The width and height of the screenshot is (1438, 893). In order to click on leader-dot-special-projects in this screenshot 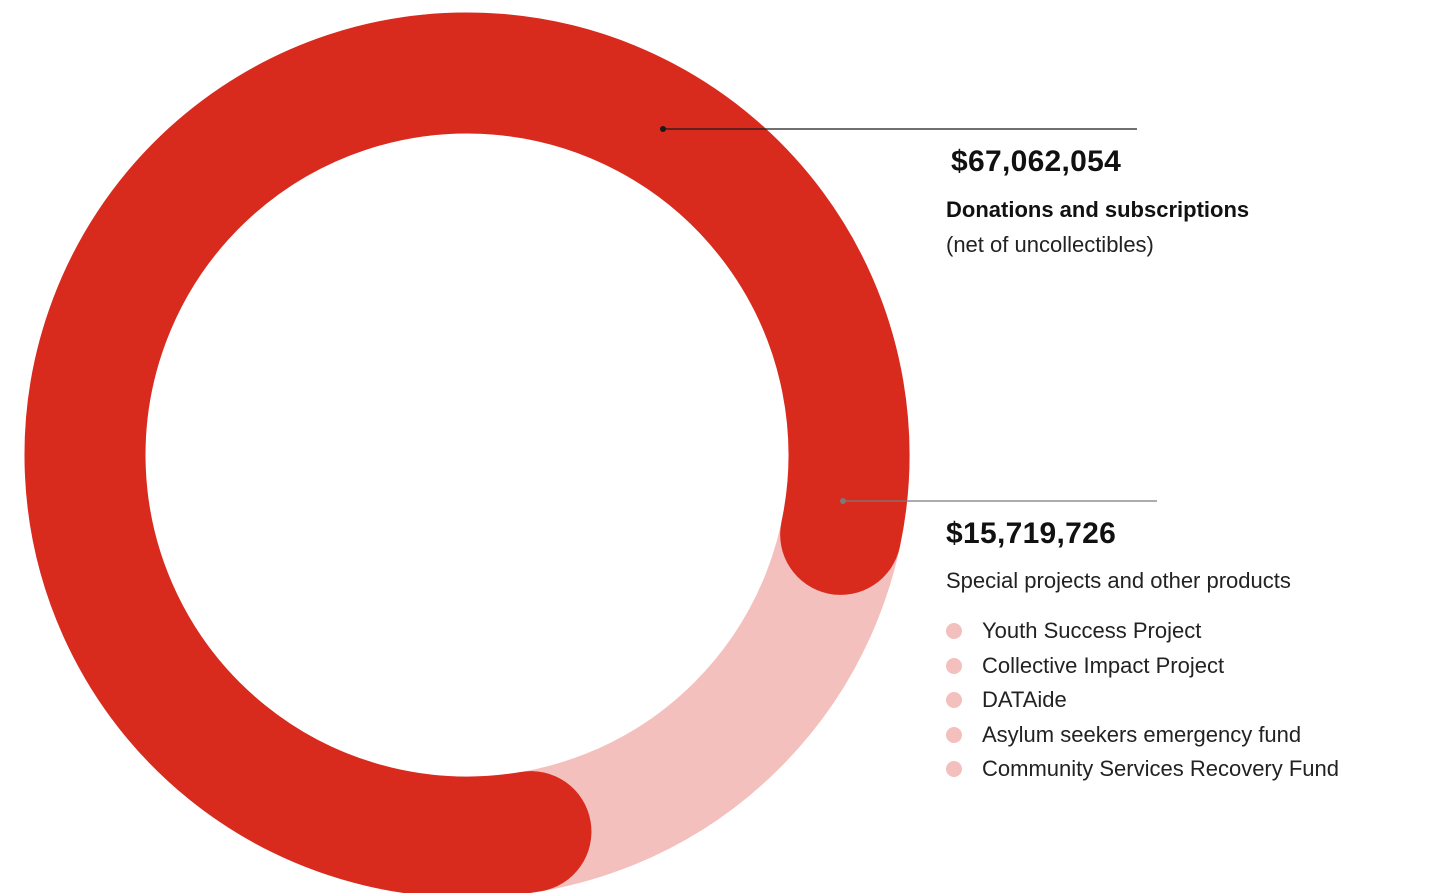, I will do `click(843, 501)`.